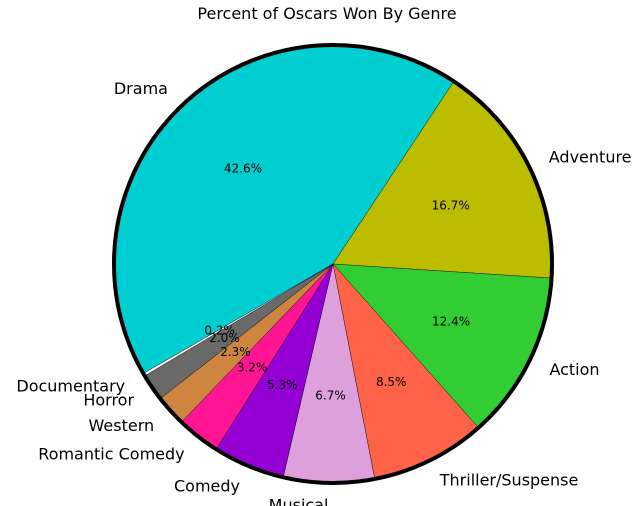 This screenshot has height=506, width=644. I want to click on category-label-thriller-suspense: Thriller/Suspense, so click(509, 479).